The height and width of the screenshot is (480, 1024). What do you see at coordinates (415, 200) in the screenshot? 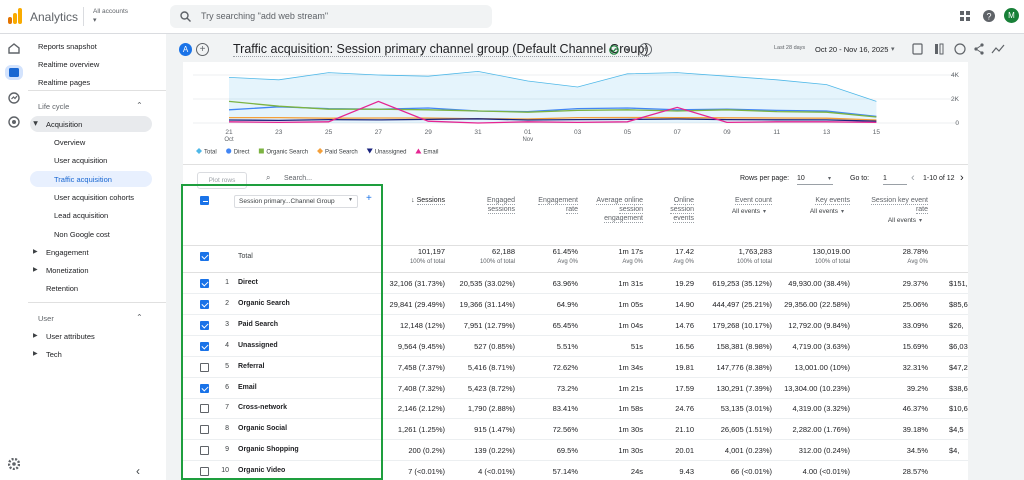
I see `column-header: ↓ Sessions` at bounding box center [415, 200].